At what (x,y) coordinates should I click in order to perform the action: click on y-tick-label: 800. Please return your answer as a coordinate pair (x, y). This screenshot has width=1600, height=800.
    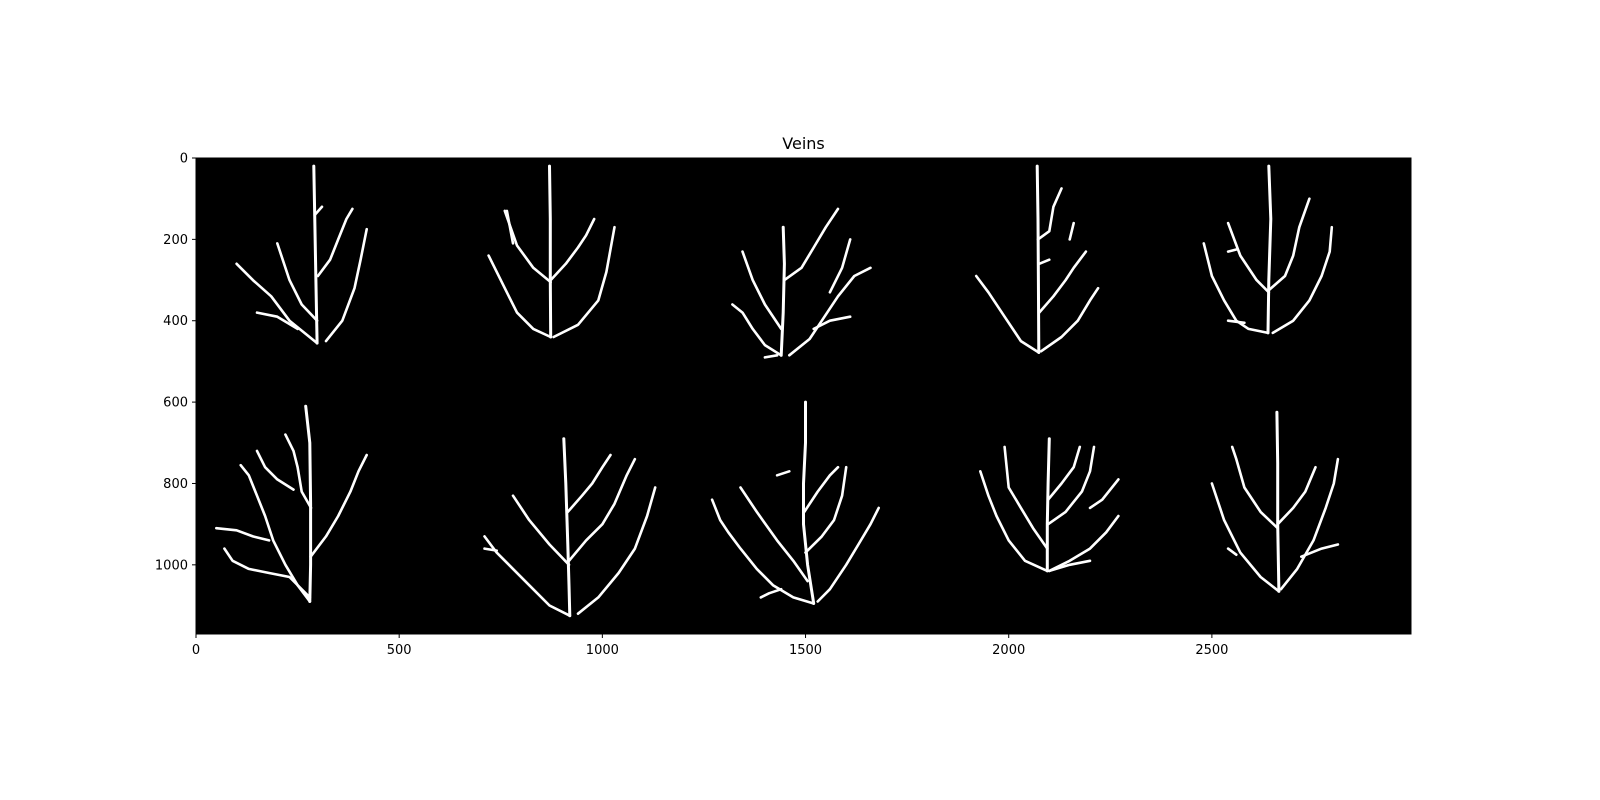
    Looking at the image, I should click on (175, 484).